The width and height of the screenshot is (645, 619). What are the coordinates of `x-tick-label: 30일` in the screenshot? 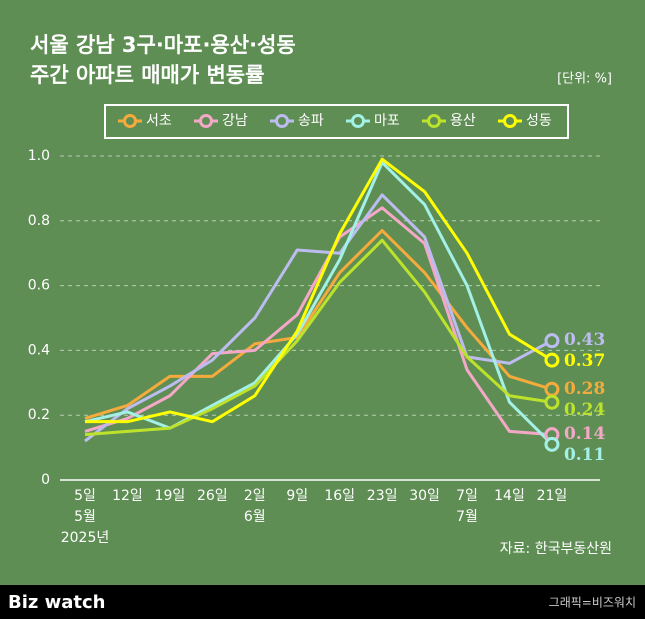 It's located at (424, 496).